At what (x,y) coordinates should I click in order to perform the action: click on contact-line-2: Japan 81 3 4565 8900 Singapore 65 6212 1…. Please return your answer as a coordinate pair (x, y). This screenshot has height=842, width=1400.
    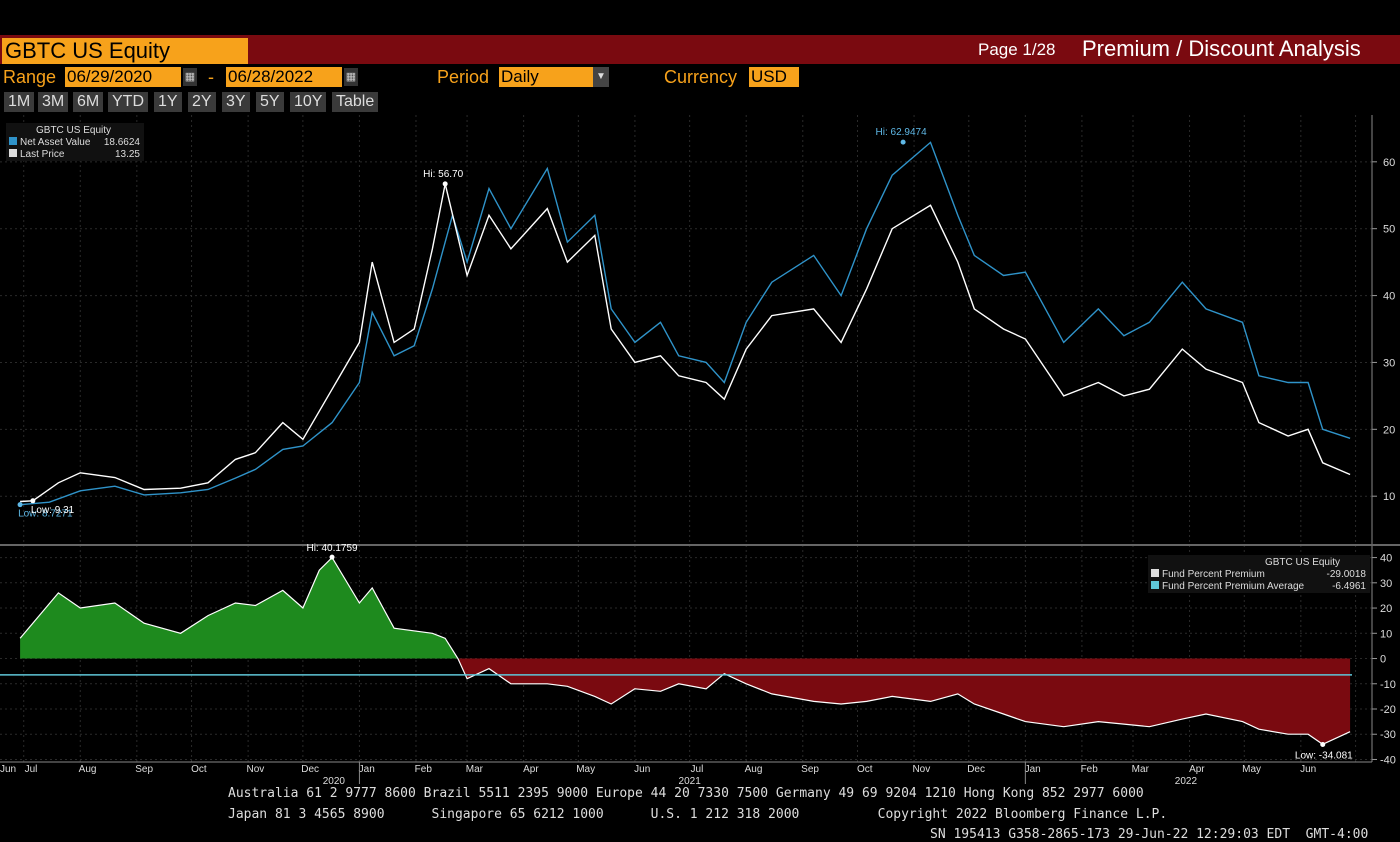
    Looking at the image, I should click on (698, 814).